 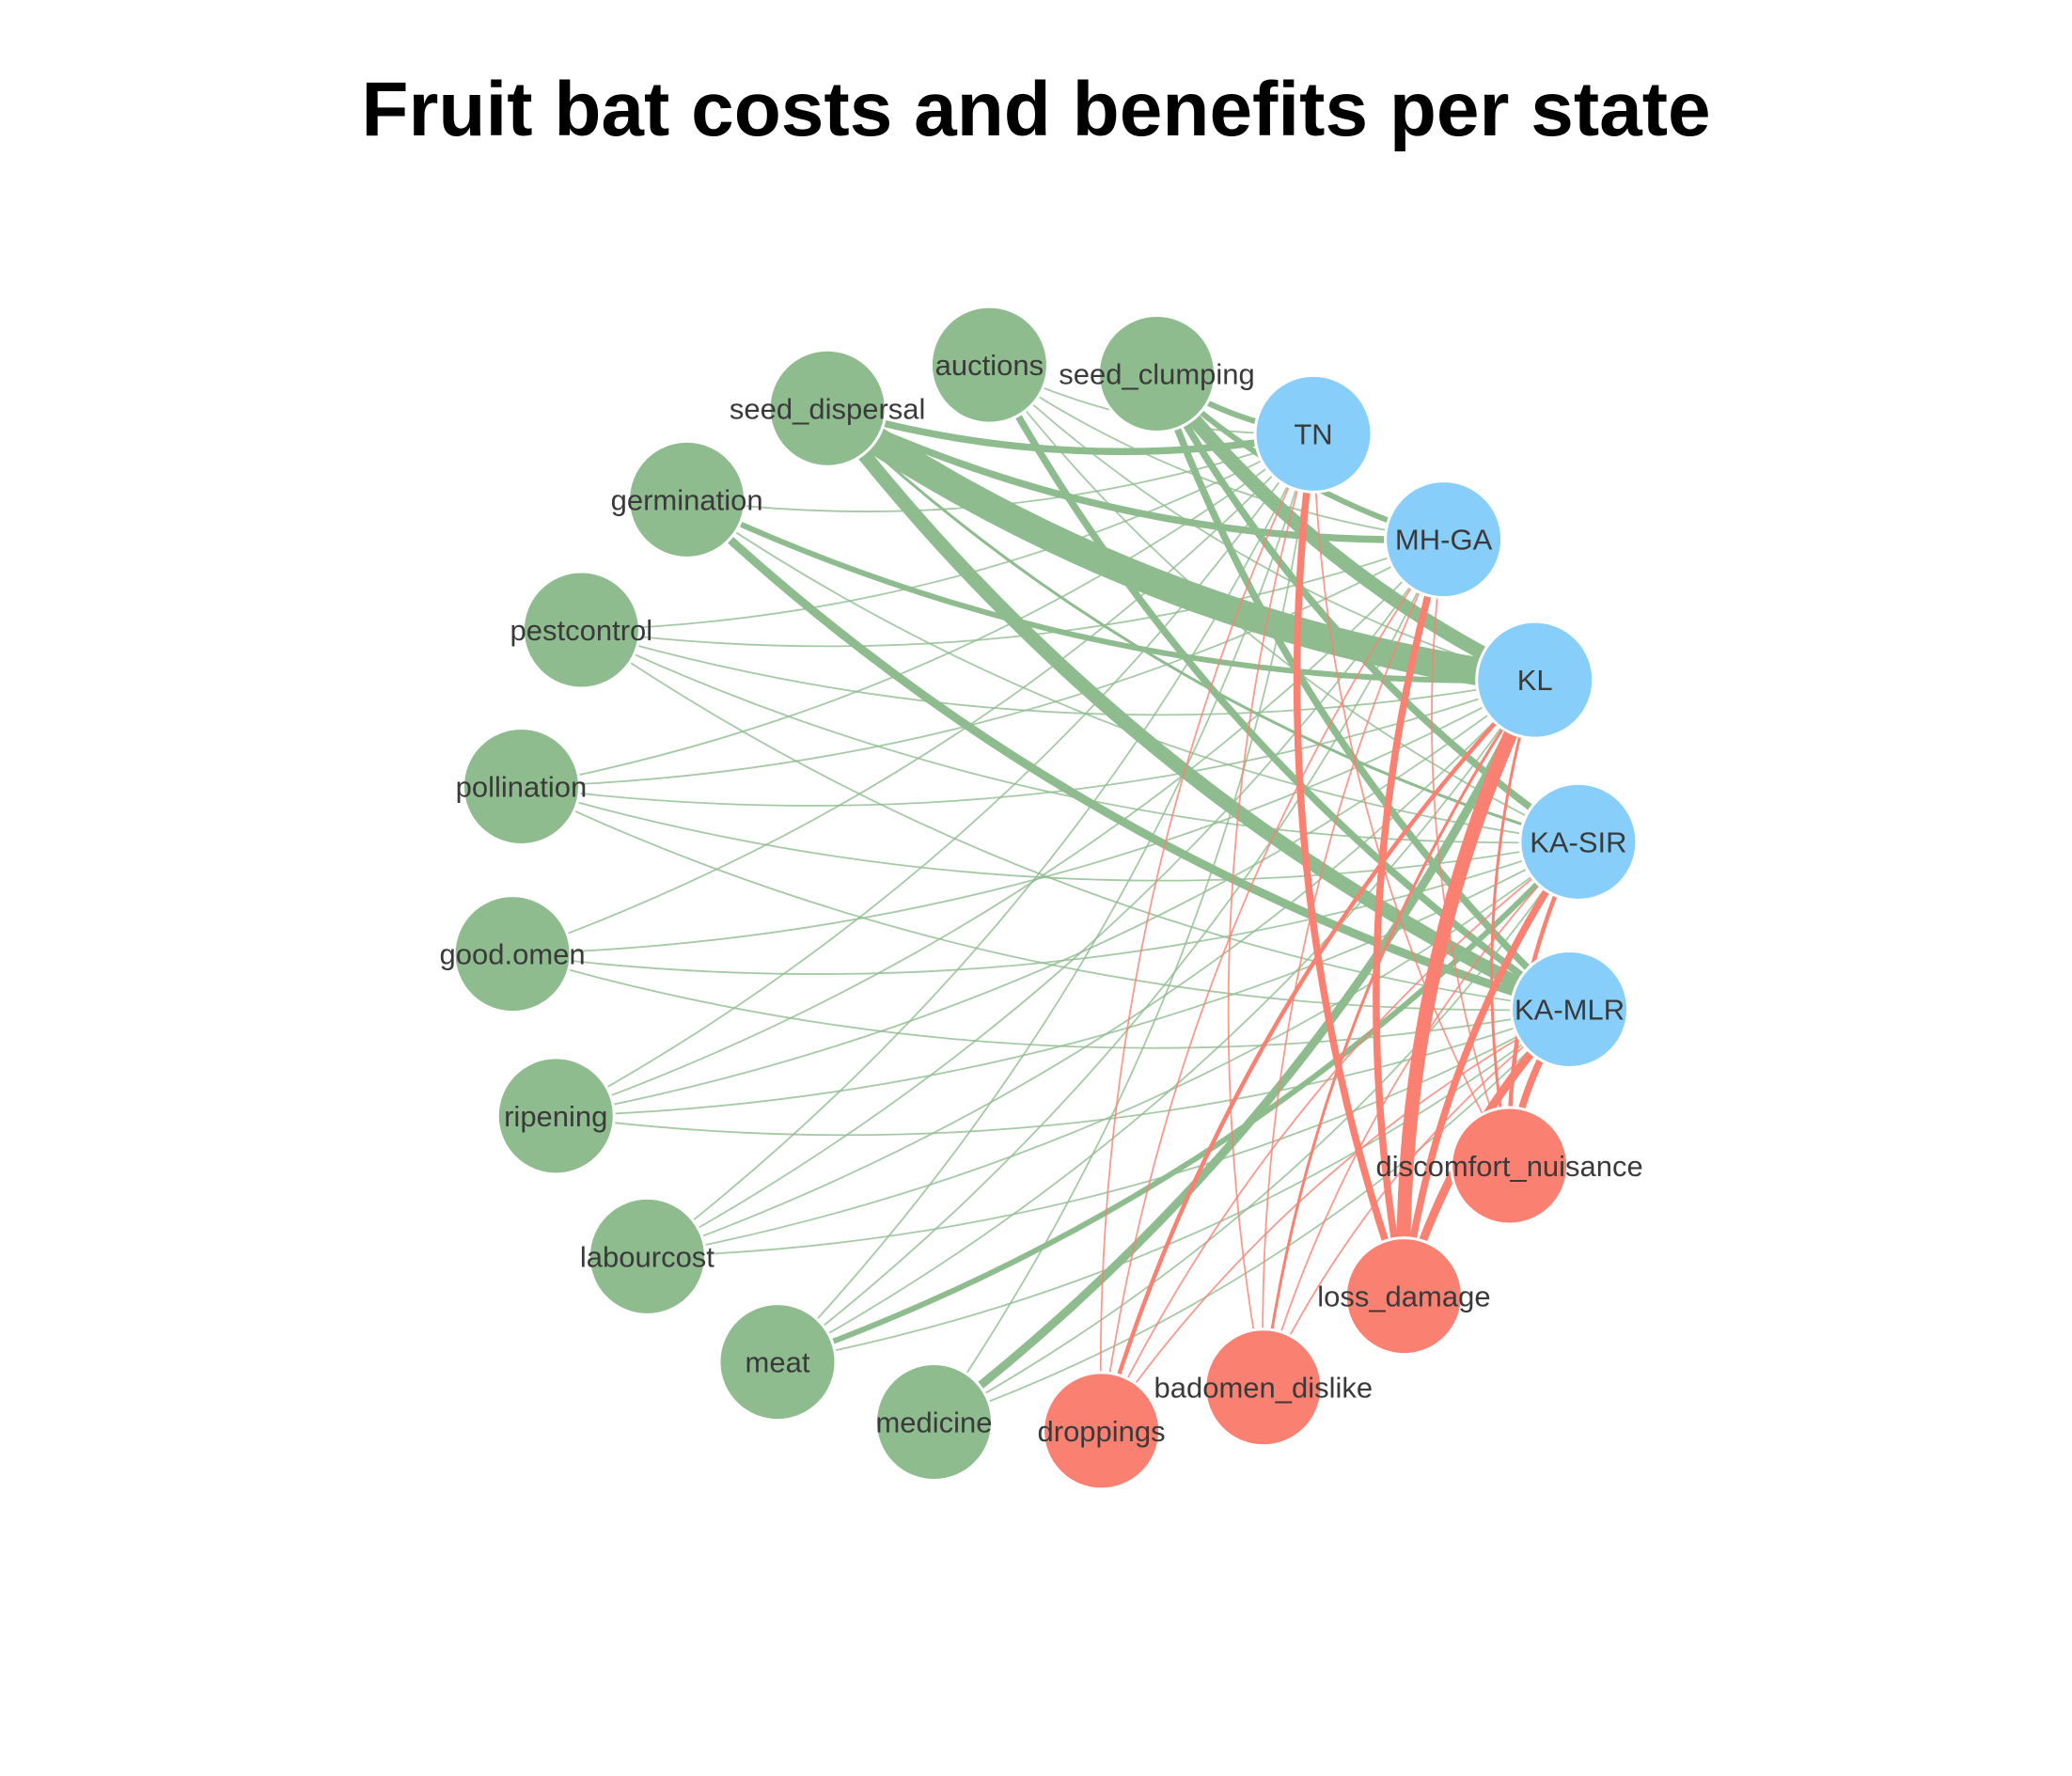 I want to click on edge-KL-droppings, so click(x=1318, y=1055).